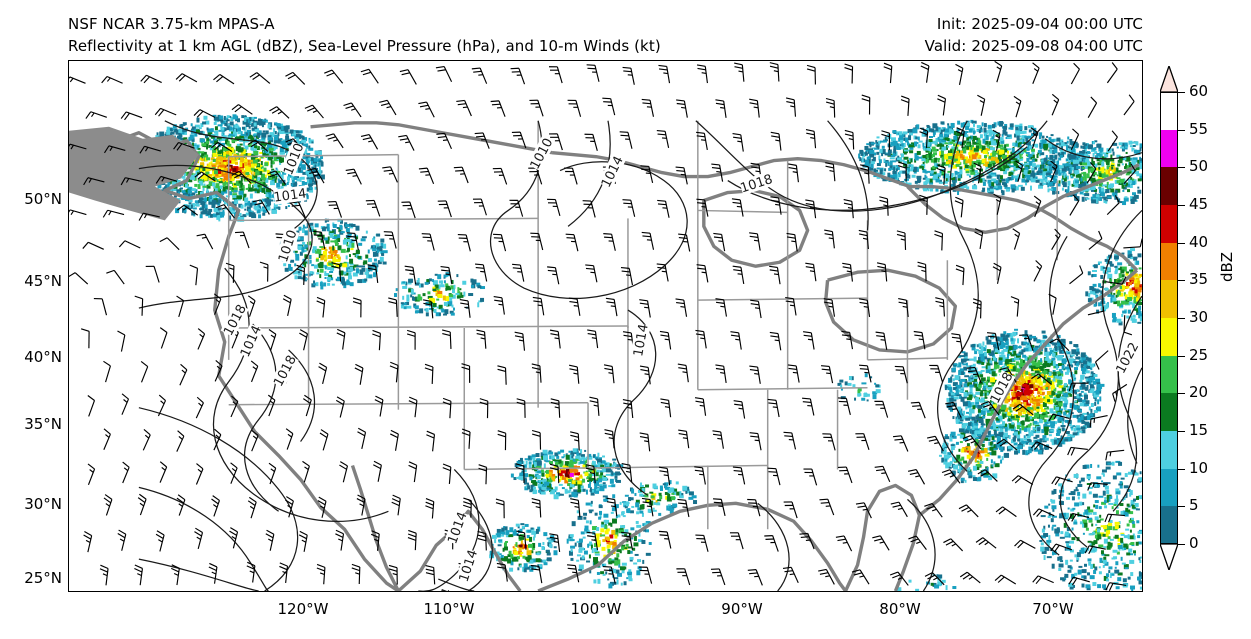 This screenshot has height=639, width=1251. Describe the element at coordinates (43, 281) in the screenshot. I see `lat-tick-45: 45°N` at that location.